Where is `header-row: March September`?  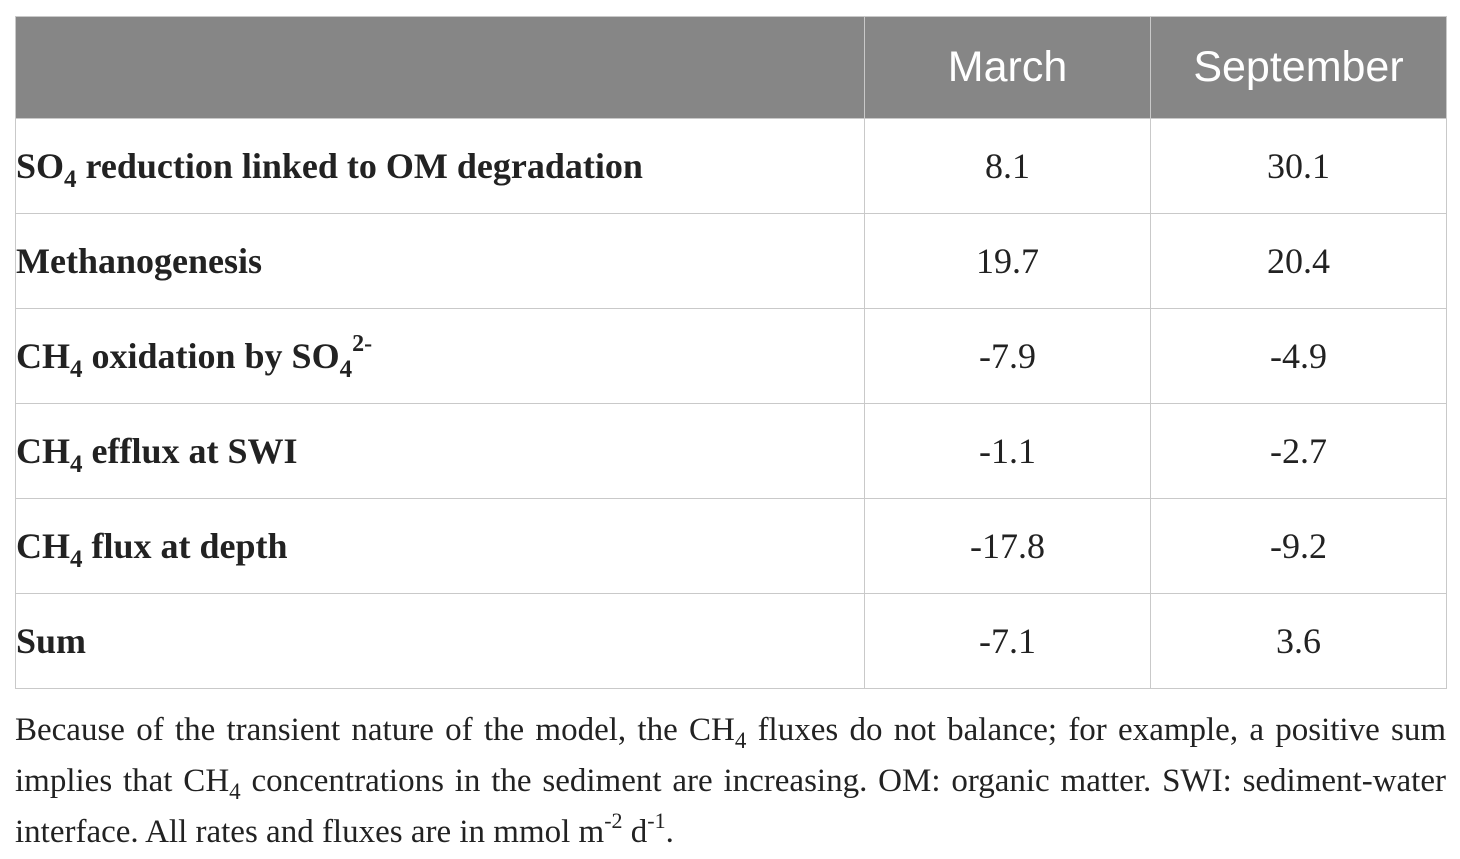
header-row: March September is located at coordinates (731, 67).